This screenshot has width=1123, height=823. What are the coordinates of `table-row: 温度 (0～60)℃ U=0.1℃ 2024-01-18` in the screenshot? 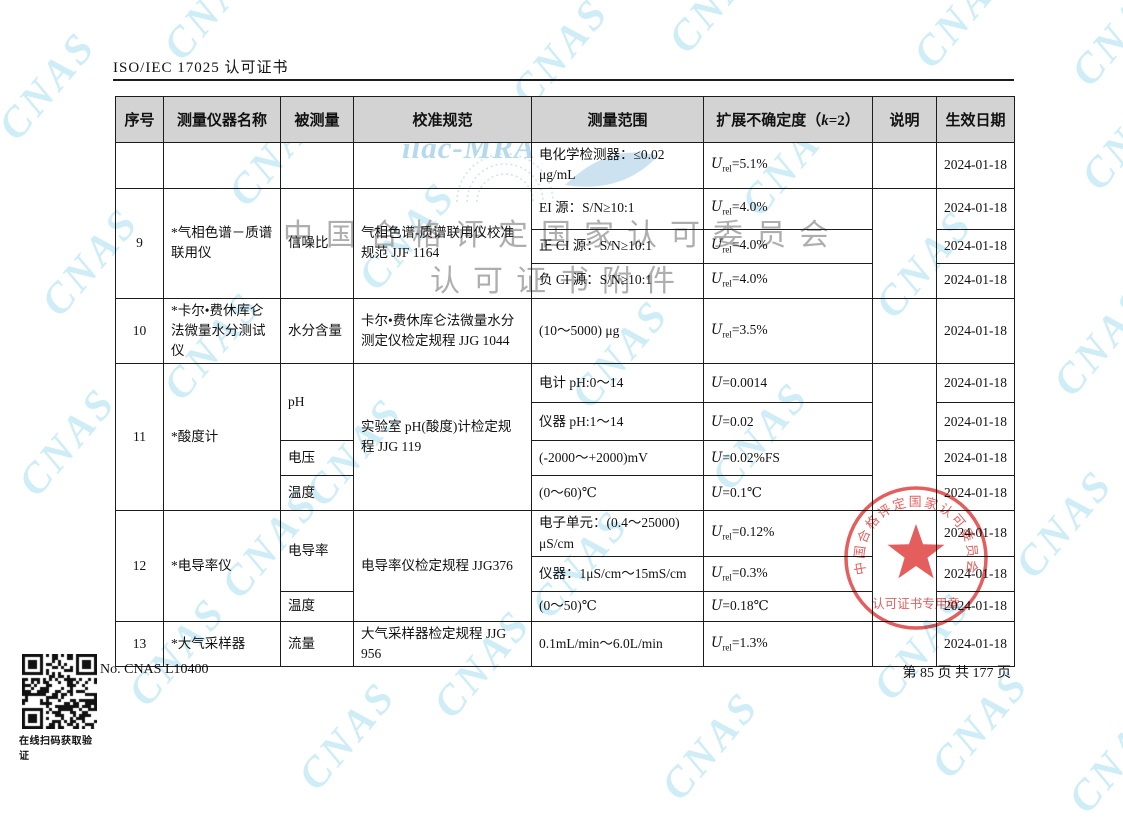 It's located at (565, 493).